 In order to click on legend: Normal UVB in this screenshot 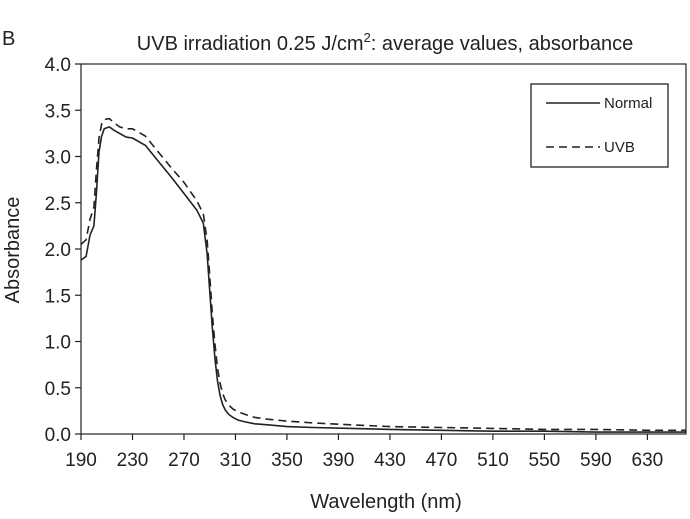, I will do `click(599, 125)`.